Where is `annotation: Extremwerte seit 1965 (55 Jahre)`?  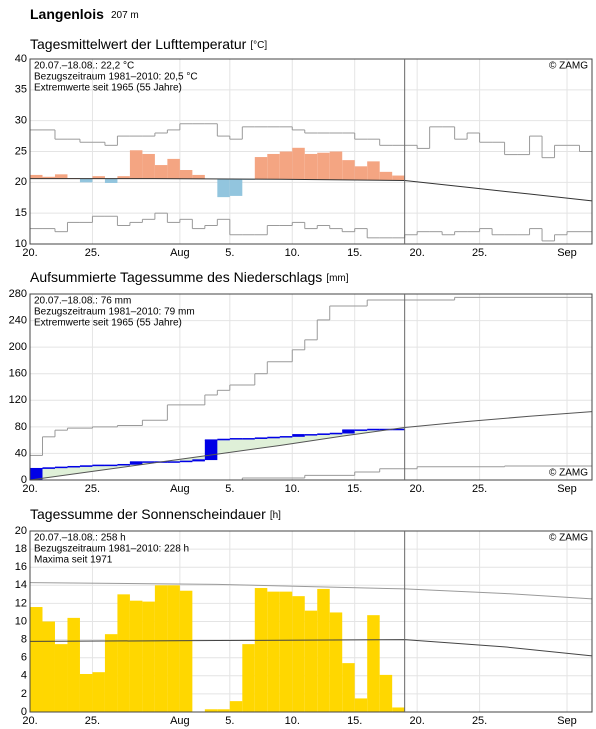
annotation: Extremwerte seit 1965 (55 Jahre) is located at coordinates (108, 88).